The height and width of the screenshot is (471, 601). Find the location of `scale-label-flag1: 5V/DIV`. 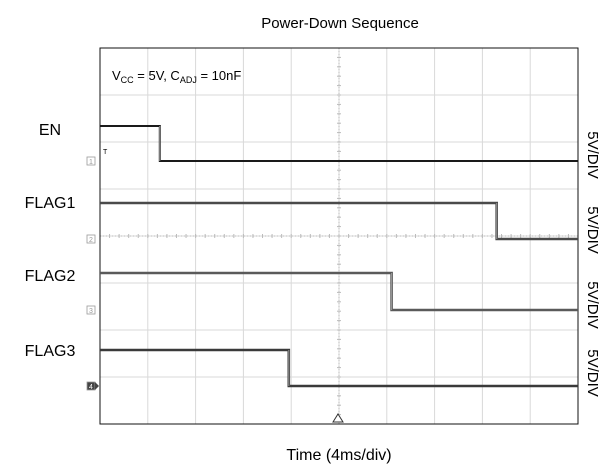

scale-label-flag1: 5V/DIV is located at coordinates (592, 230).